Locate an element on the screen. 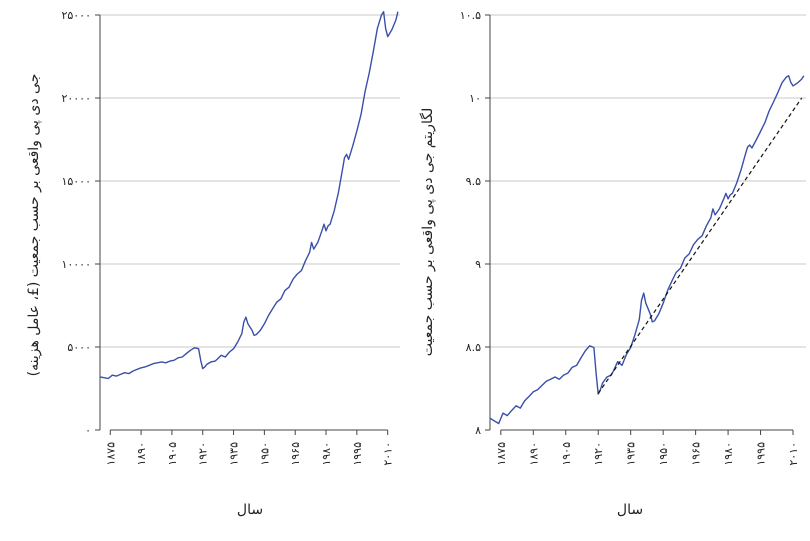  y-tick-label: ۱۰۰۰۰ is located at coordinates (76, 264).